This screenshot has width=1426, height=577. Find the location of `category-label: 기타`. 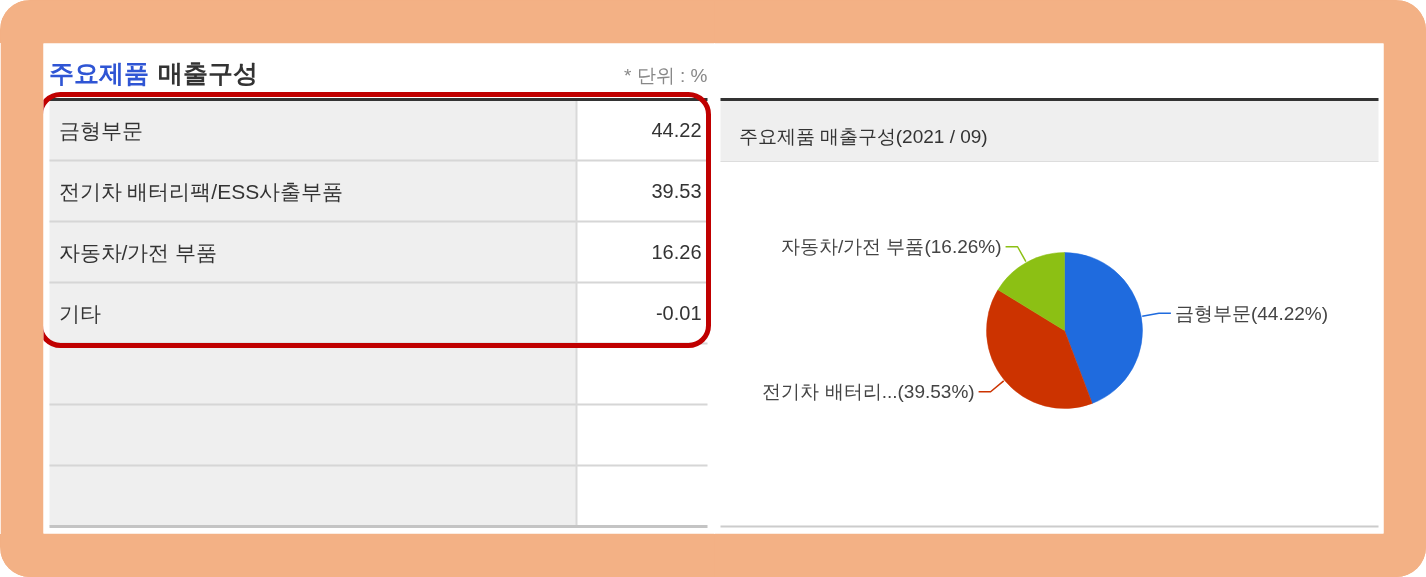

category-label: 기타 is located at coordinates (79, 313).